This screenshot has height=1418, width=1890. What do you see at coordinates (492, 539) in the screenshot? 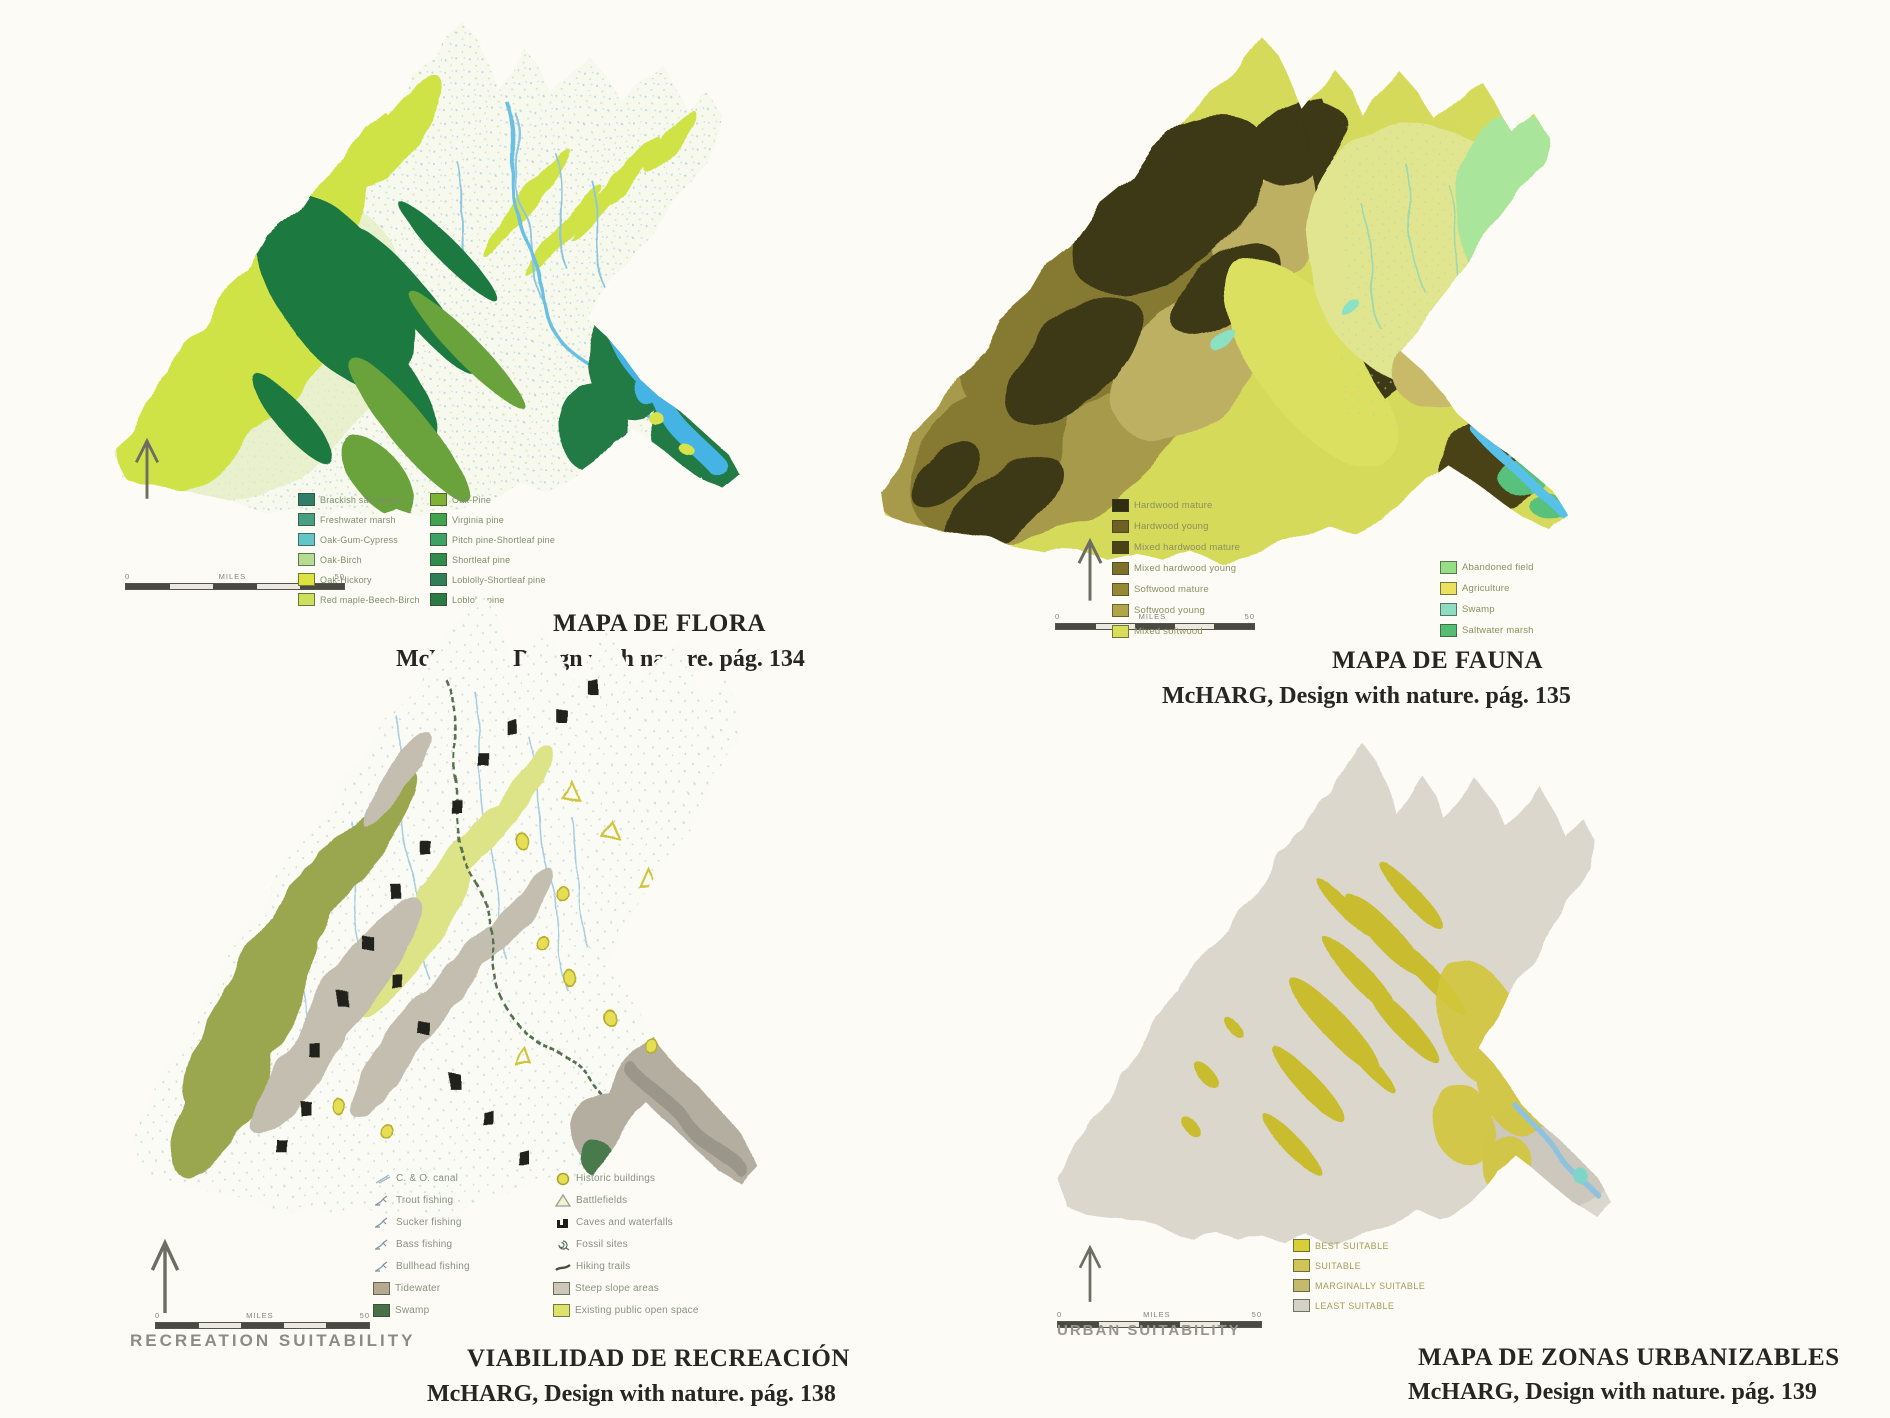
I see `legend-item: Pitch pine-Shortleaf pine` at bounding box center [492, 539].